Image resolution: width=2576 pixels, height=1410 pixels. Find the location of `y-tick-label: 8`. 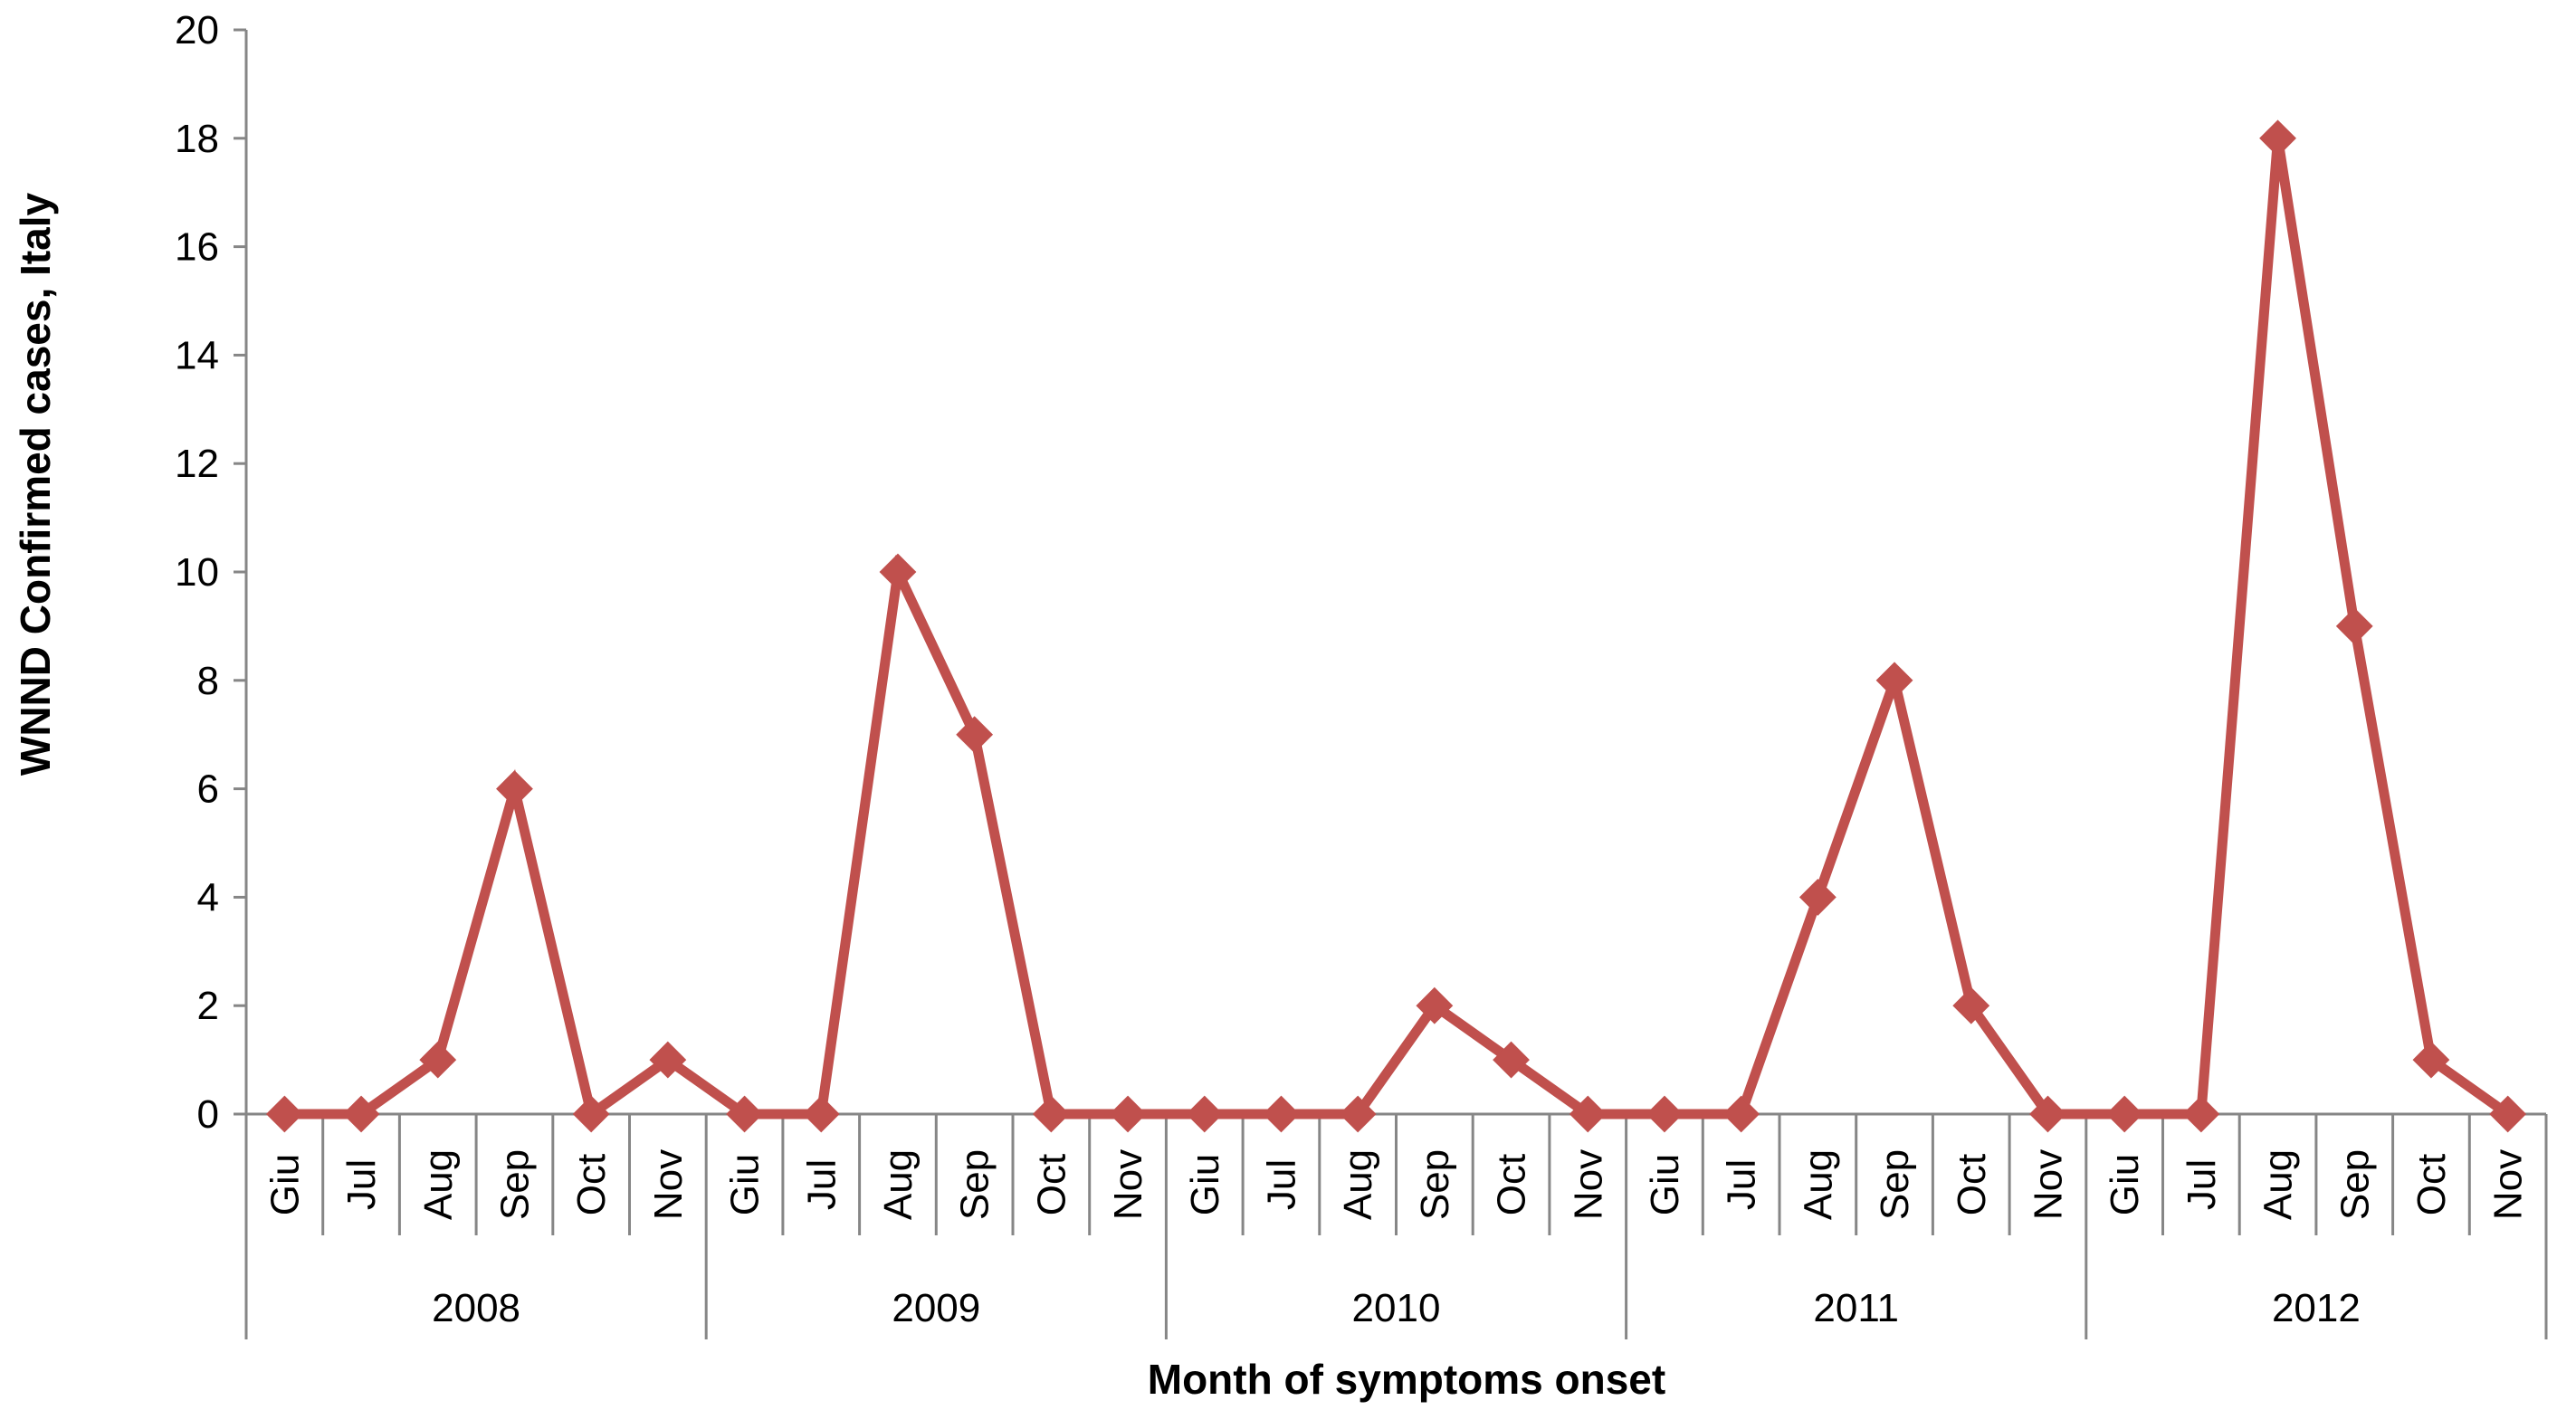

y-tick-label: 8 is located at coordinates (208, 681).